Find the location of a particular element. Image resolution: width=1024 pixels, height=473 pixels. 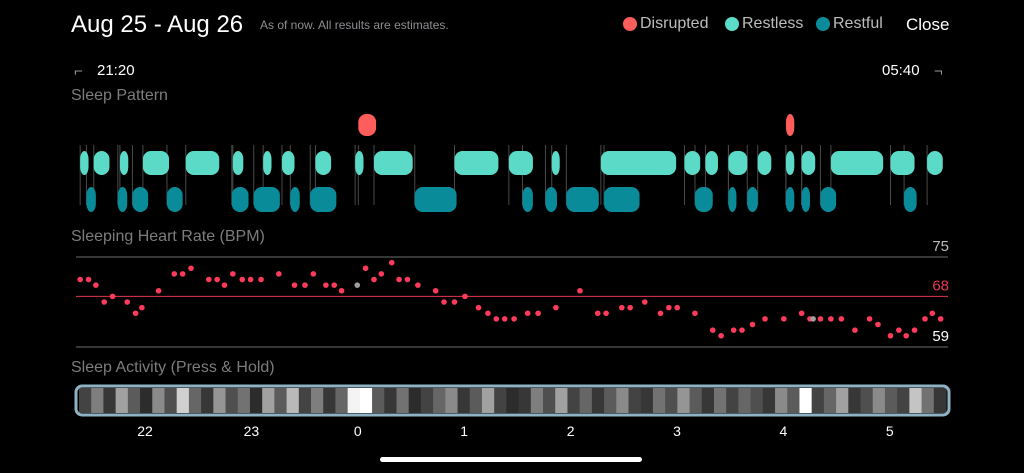

hr-reference-label: 59 is located at coordinates (940, 336).